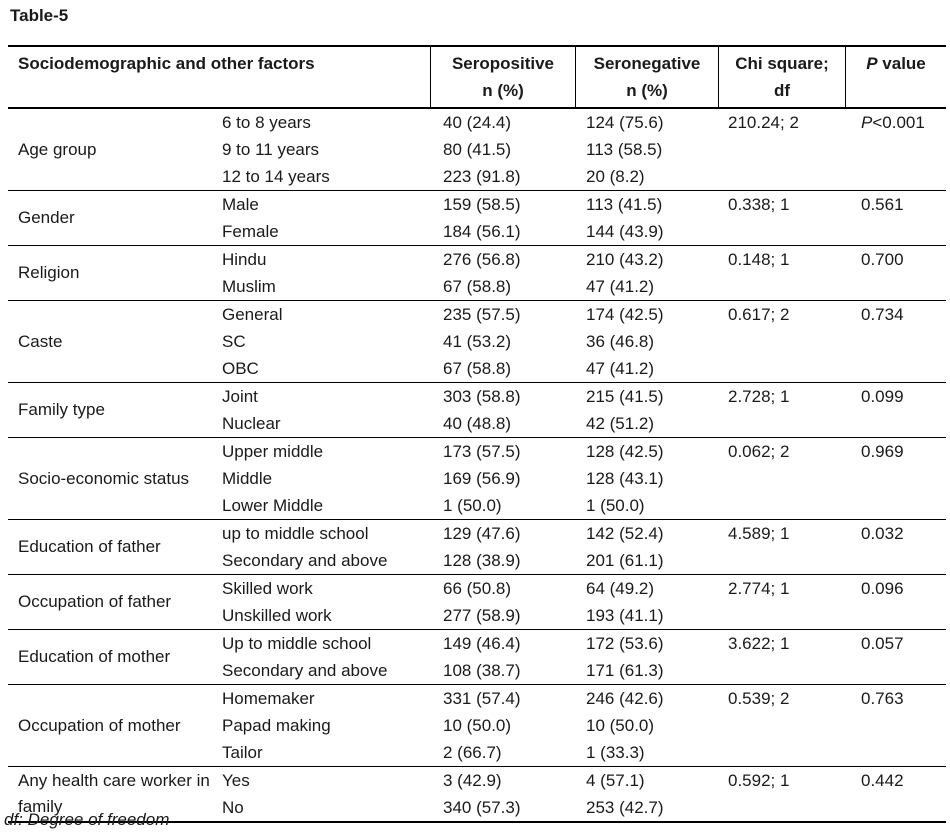  I want to click on factor-label: Age group, so click(57, 149).